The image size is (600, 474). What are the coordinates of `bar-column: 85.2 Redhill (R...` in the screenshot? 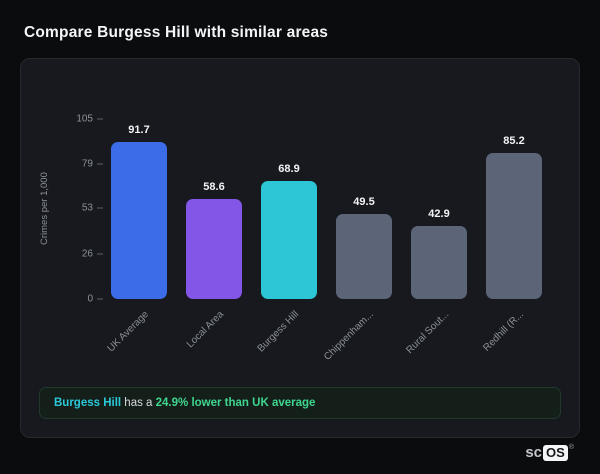 It's located at (512, 226).